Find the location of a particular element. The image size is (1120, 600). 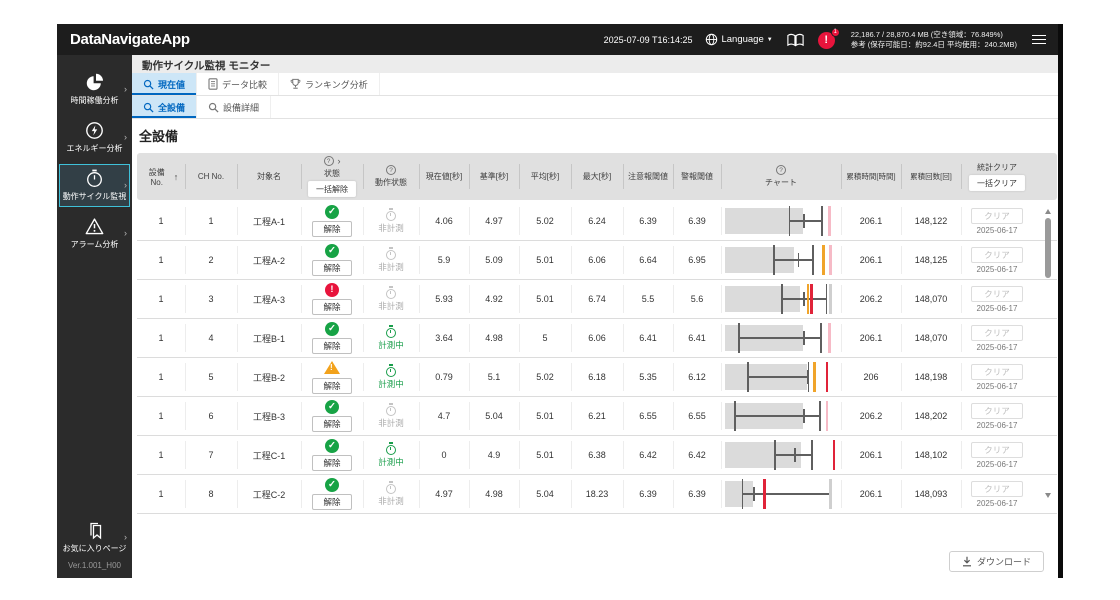

header-chart: チャート is located at coordinates (781, 176).